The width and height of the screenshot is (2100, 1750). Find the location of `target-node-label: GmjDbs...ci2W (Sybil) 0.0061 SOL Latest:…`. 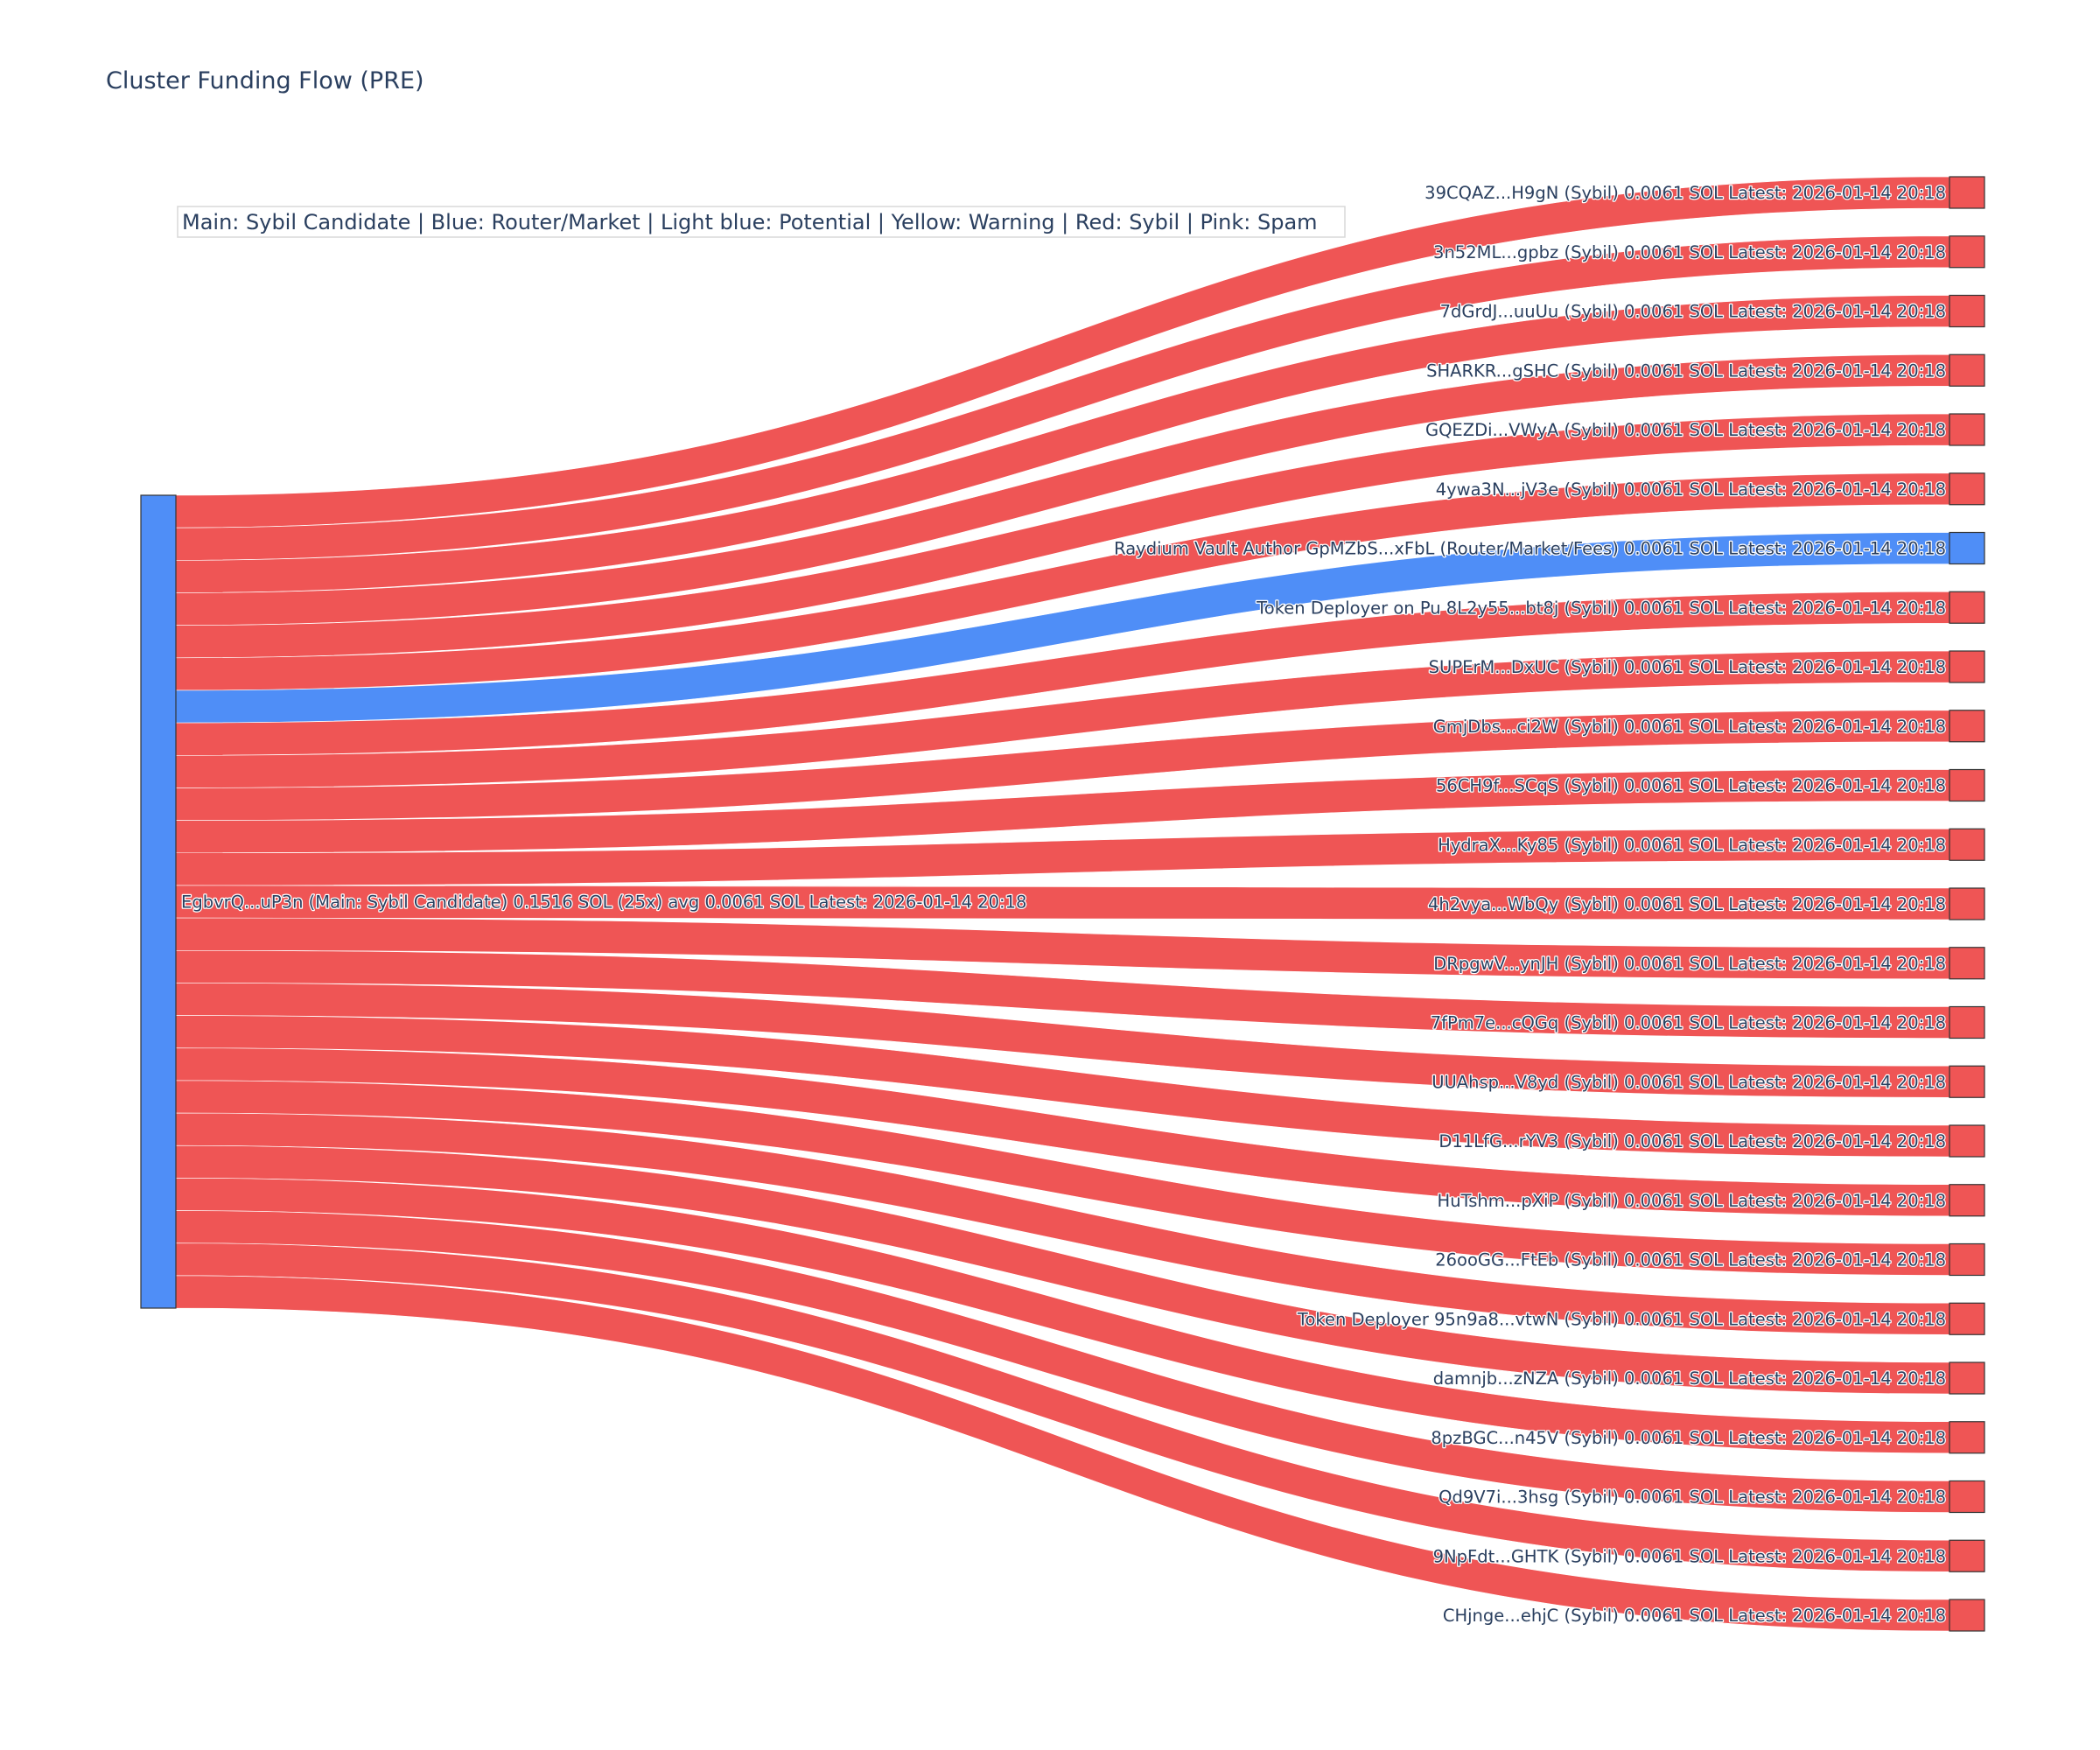

target-node-label: GmjDbs...ci2W (Sybil) 0.0061 SOL Latest:… is located at coordinates (1689, 727).